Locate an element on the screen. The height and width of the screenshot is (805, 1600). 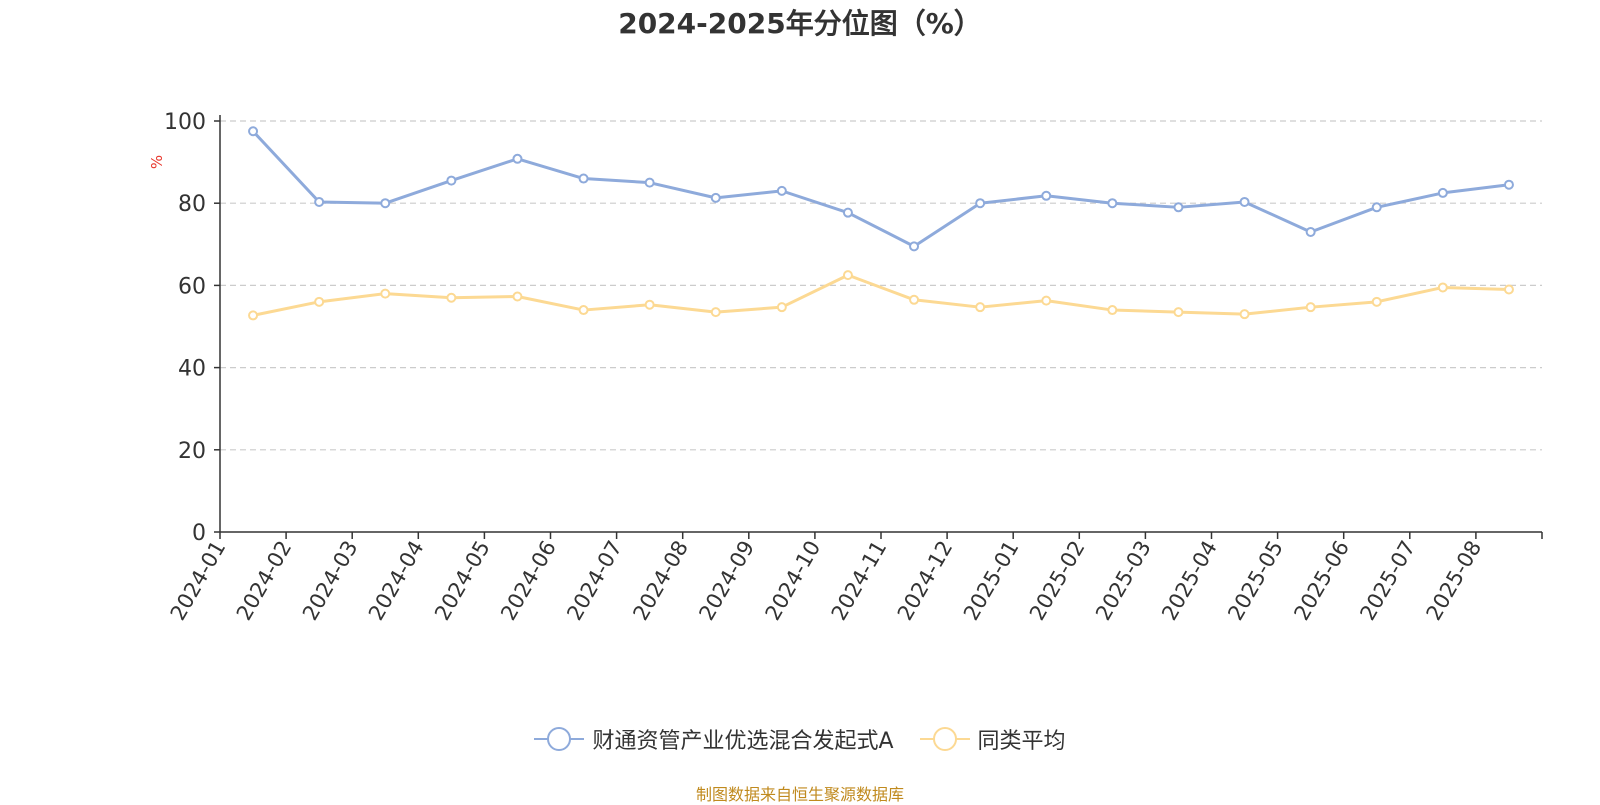
x-tick-label: 2025-06 is located at coordinates (1321, 581).